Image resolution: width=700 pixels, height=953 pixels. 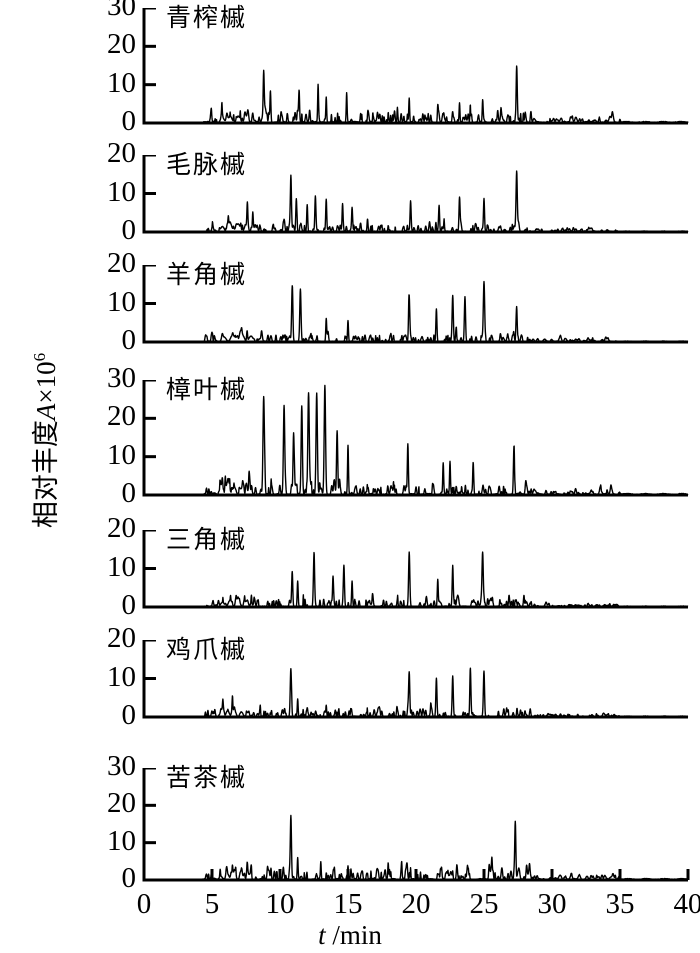 What do you see at coordinates (416, 904) in the screenshot?
I see `x-axis-tick-label: 20` at bounding box center [416, 904].